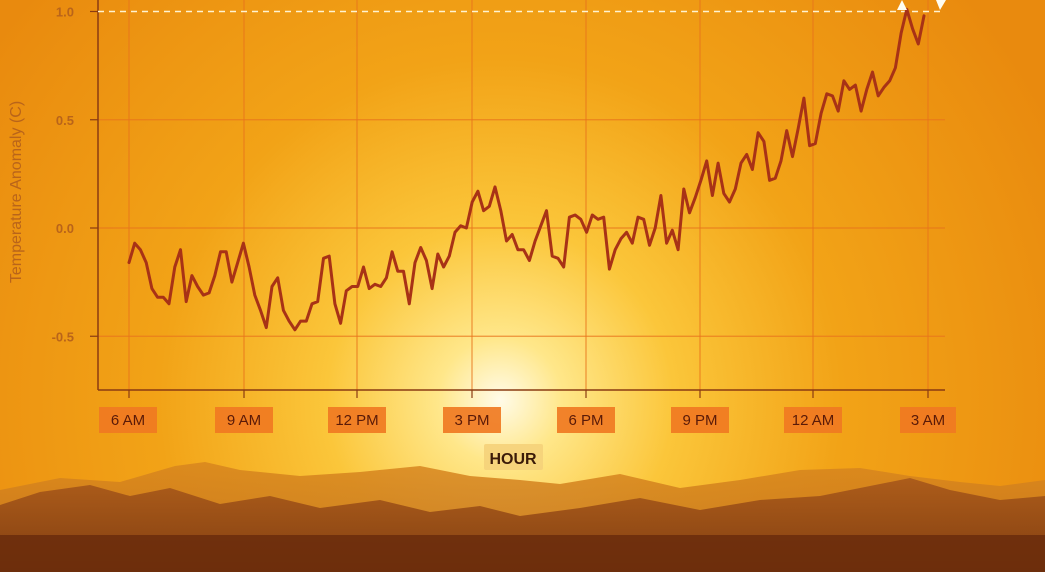  Describe the element at coordinates (65, 228) in the screenshot. I see `y-tick-label: 0.0` at that location.